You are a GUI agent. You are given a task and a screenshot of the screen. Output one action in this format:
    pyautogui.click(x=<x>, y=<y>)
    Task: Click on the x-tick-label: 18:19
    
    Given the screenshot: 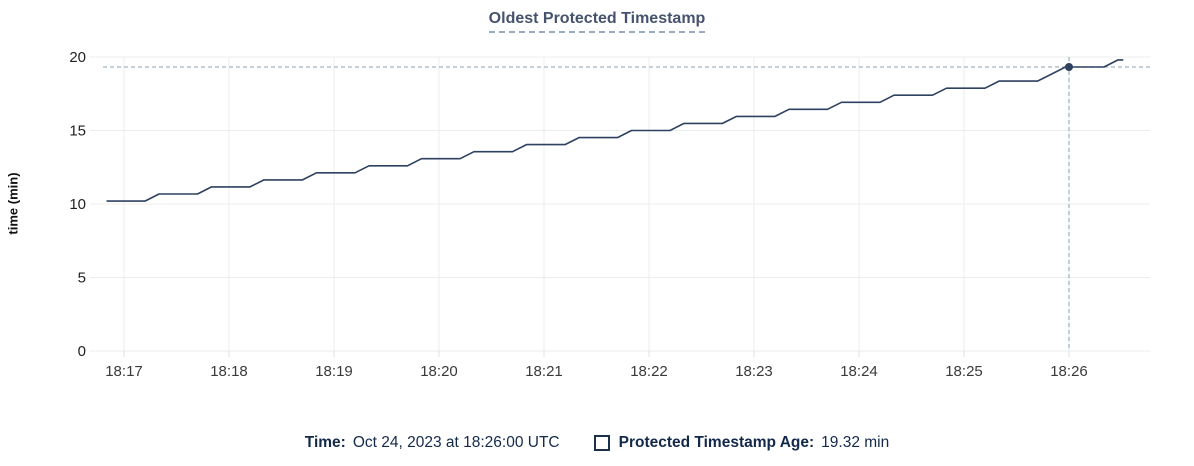 What is the action you would take?
    pyautogui.click(x=334, y=371)
    